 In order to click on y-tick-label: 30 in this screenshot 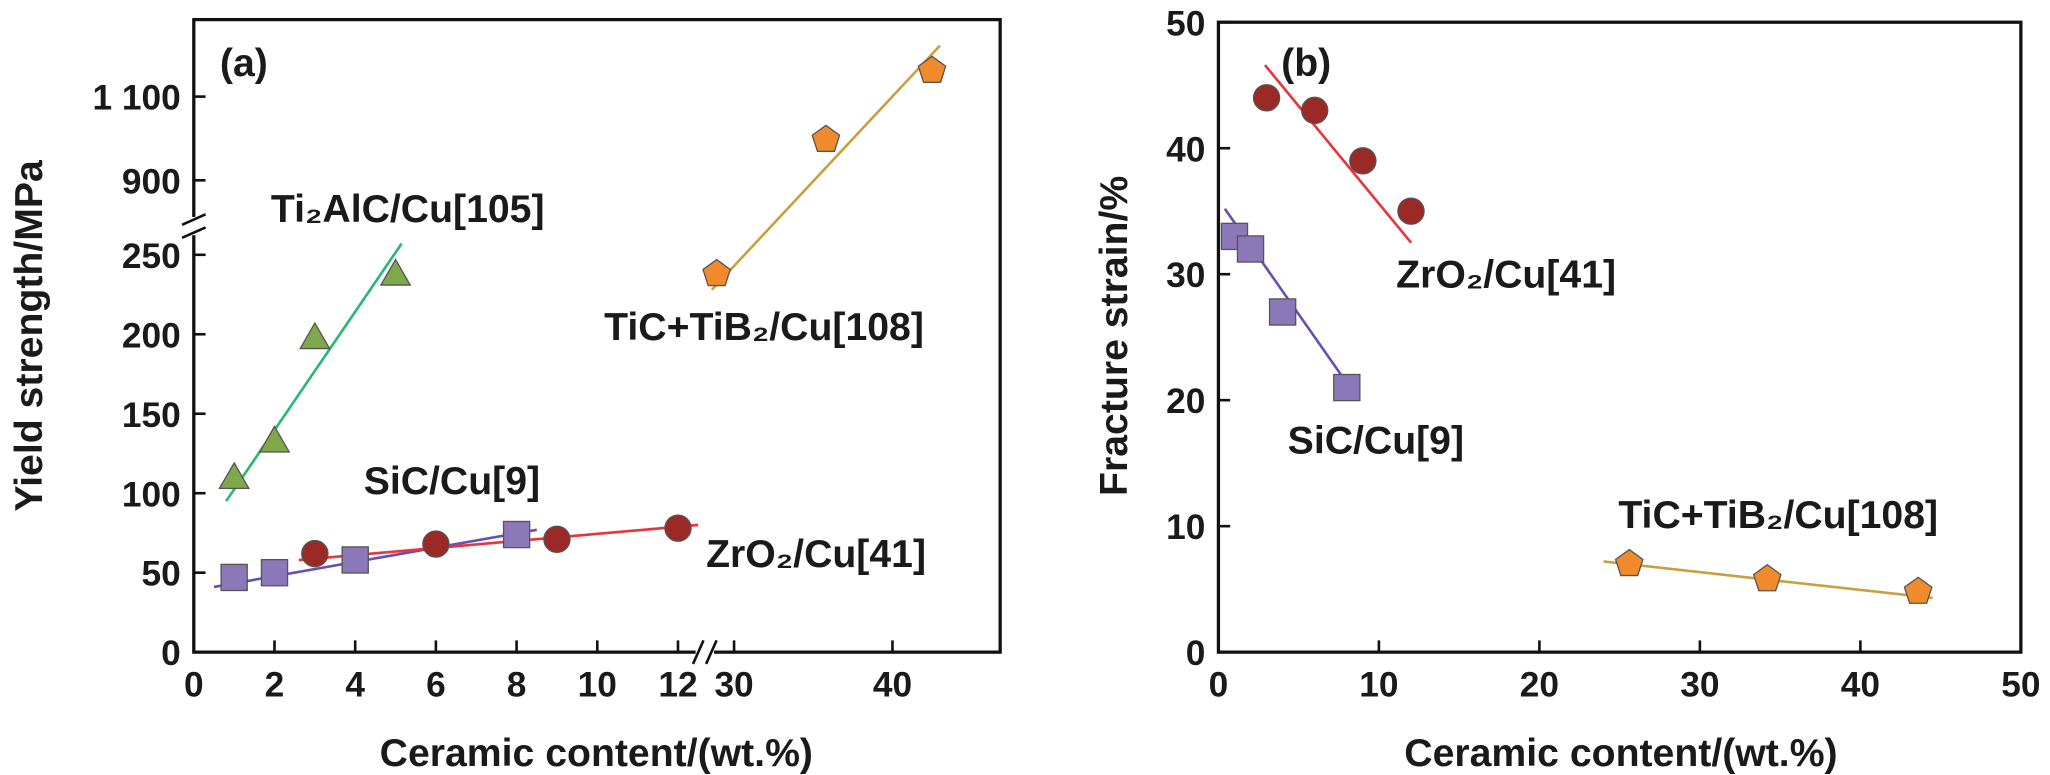, I will do `click(1185, 275)`.